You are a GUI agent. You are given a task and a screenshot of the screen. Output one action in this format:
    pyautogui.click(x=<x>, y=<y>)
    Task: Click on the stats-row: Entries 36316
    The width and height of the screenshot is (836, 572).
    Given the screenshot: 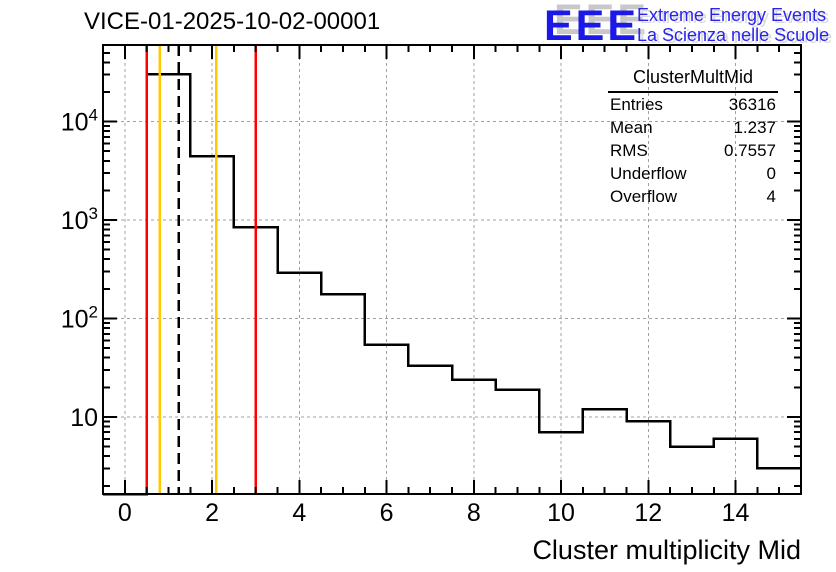 What is the action you would take?
    pyautogui.click(x=693, y=104)
    